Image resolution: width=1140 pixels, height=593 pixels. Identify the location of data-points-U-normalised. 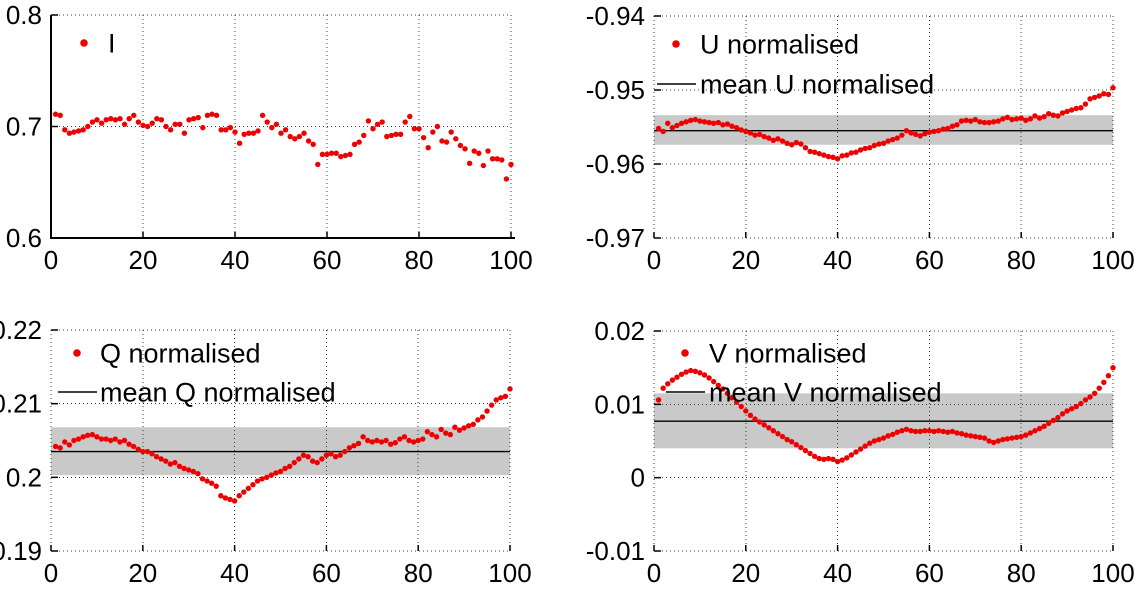
(885, 123).